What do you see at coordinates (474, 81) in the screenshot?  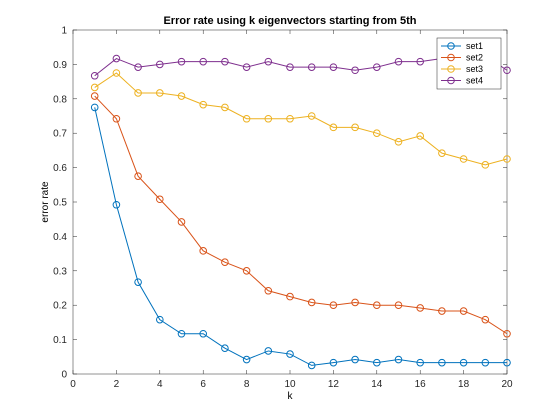 I see `legend-label: set4` at bounding box center [474, 81].